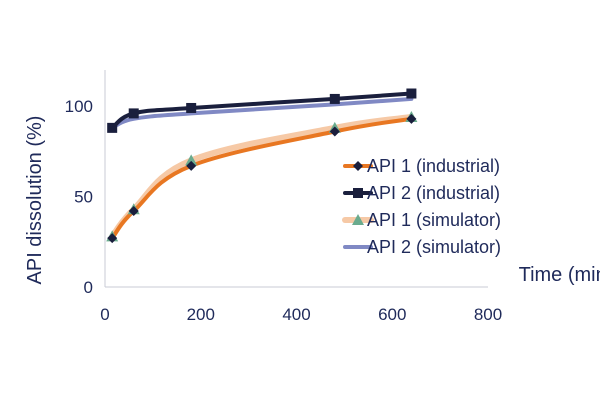 The image size is (600, 400). What do you see at coordinates (88, 287) in the screenshot?
I see `y-tick-label: 0` at bounding box center [88, 287].